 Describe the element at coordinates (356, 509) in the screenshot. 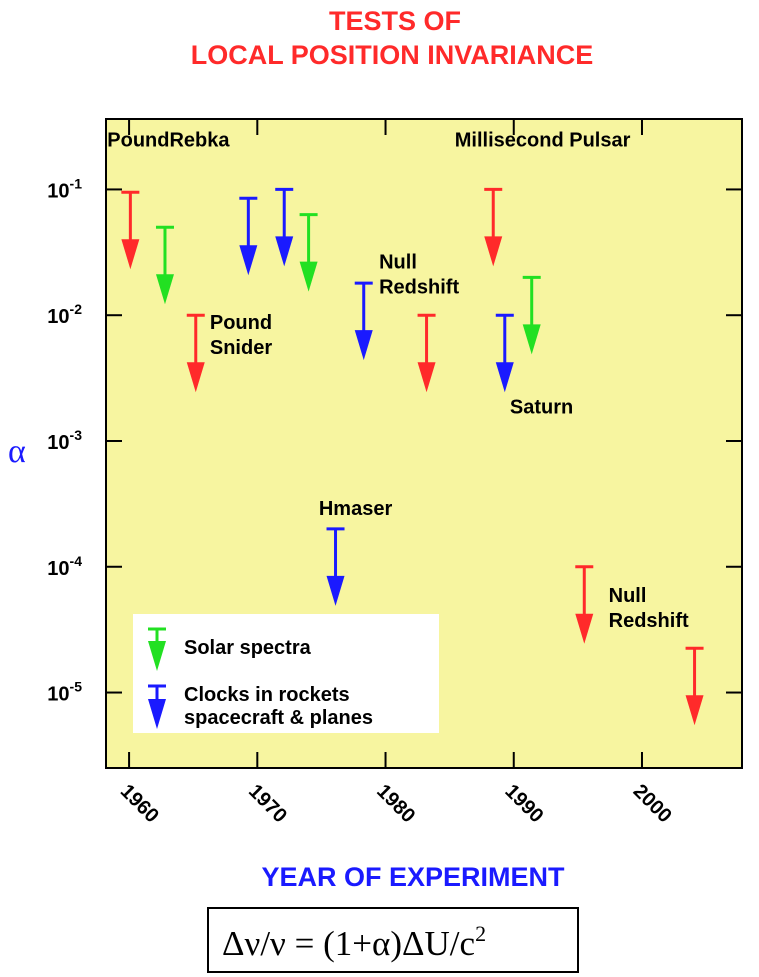

I see `annotation-hmaser: Hmaser` at that location.